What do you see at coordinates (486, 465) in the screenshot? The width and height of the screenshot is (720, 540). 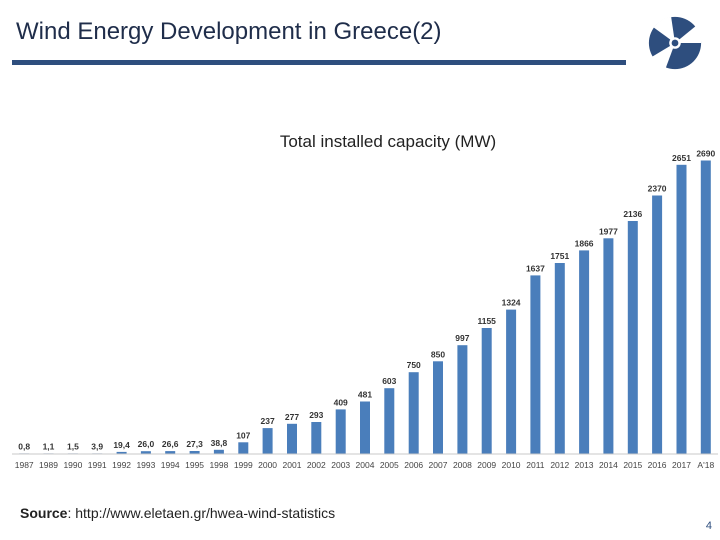 I see `x-tick-label-2009: 2009` at bounding box center [486, 465].